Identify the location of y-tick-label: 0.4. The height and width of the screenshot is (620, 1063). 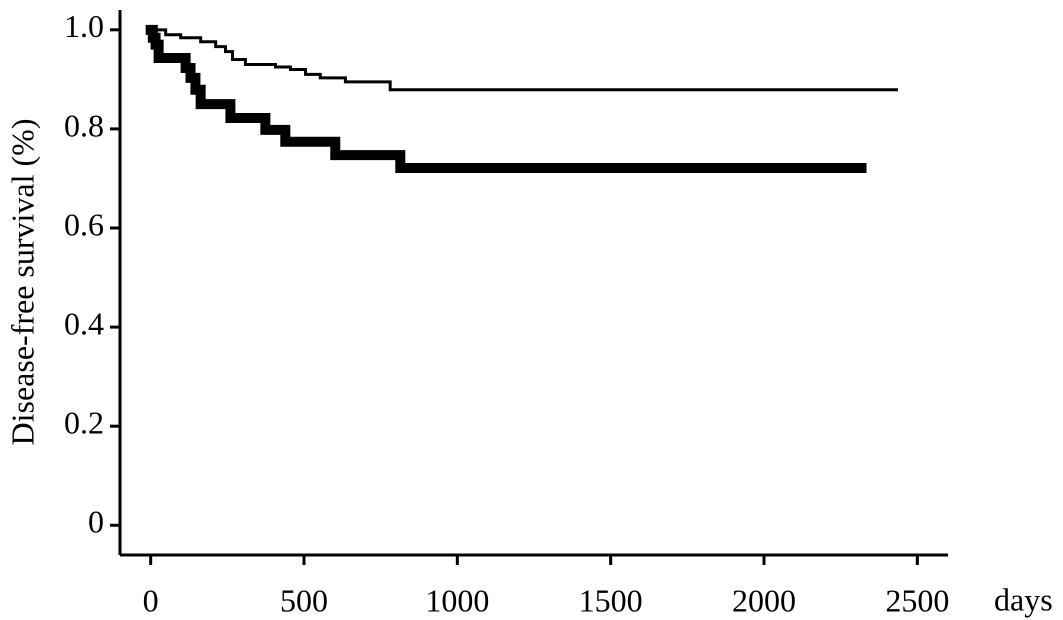
(84, 323).